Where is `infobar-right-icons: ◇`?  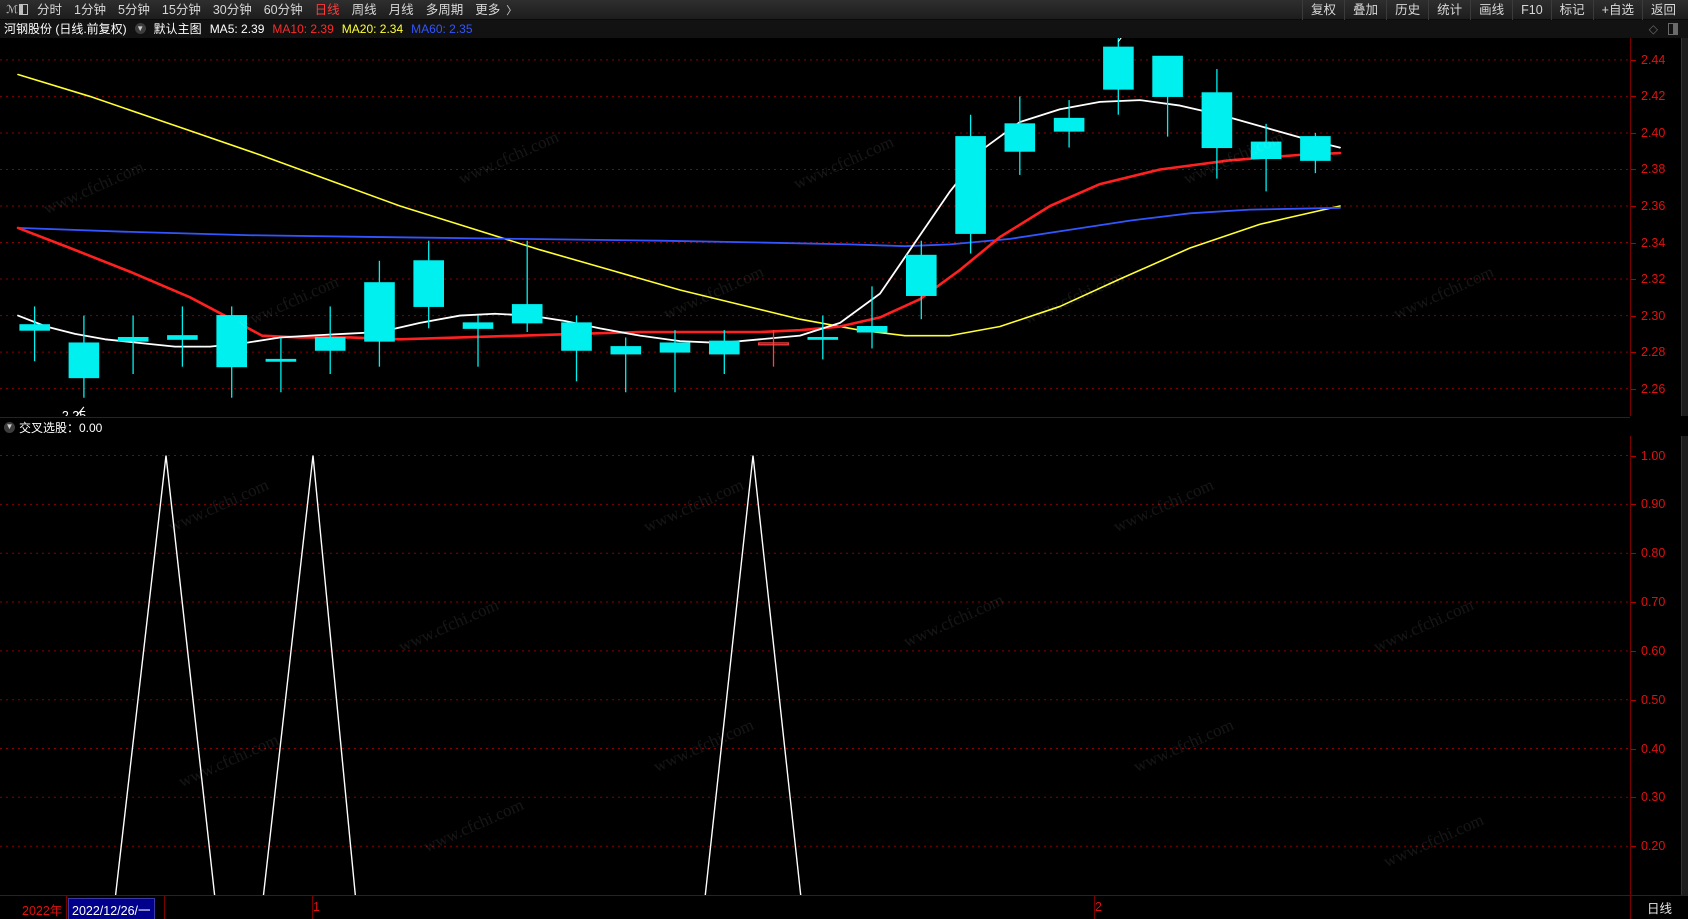 infobar-right-icons: ◇ is located at coordinates (1668, 29).